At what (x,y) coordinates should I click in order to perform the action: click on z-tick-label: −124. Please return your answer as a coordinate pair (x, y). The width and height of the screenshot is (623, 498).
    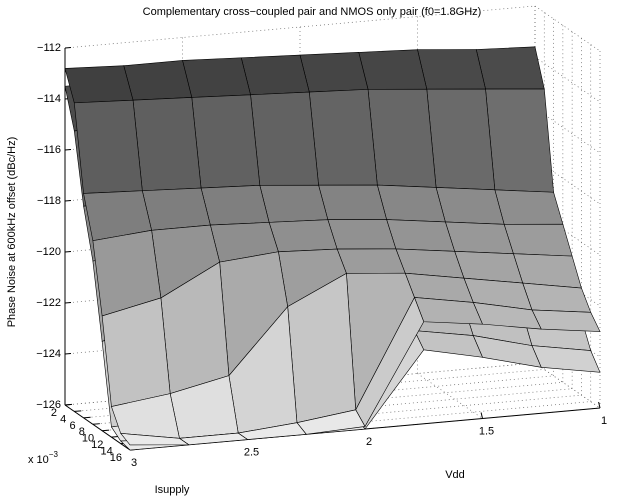
    Looking at the image, I should click on (48, 354).